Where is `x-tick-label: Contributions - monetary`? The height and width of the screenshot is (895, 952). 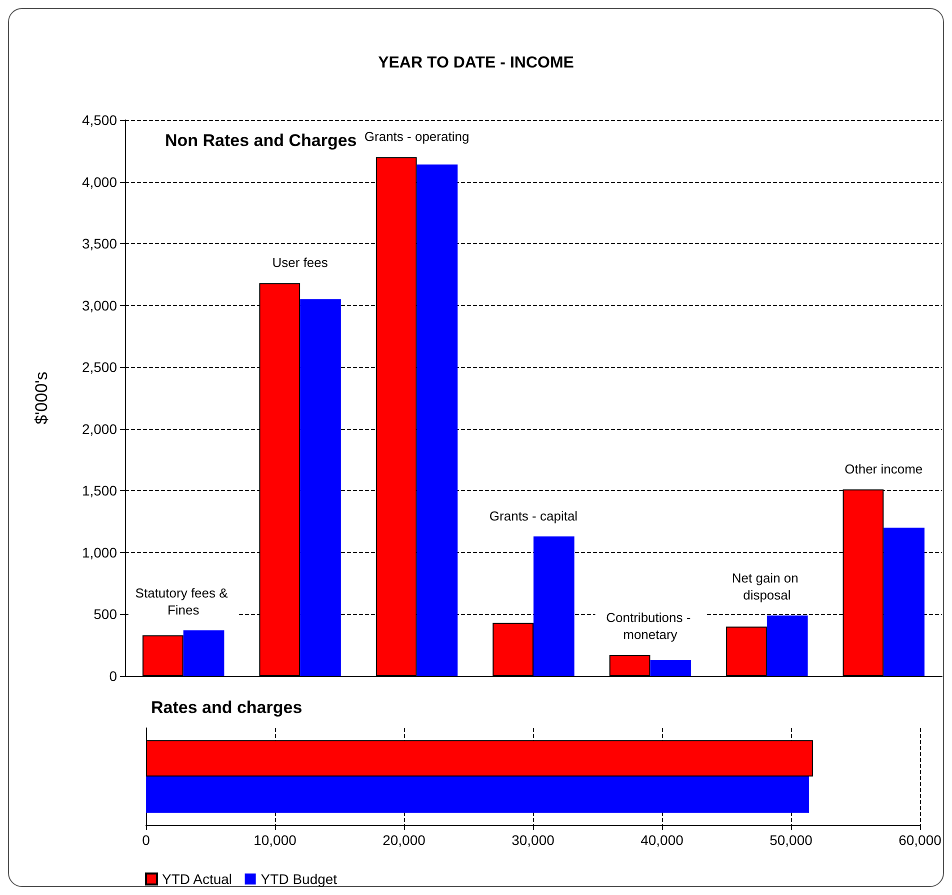 x-tick-label: Contributions - monetary is located at coordinates (650, 626).